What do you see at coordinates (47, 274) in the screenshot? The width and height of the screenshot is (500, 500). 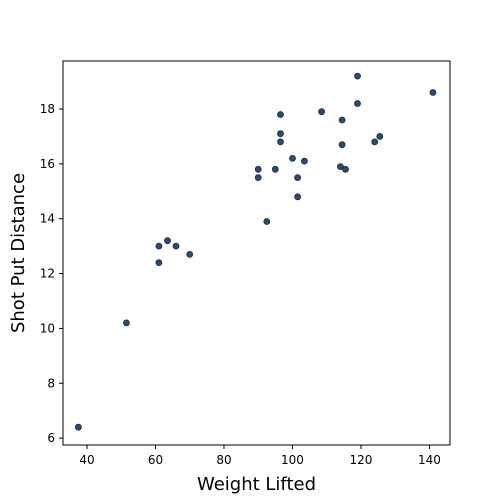 I see `y-tick-label: 12` at bounding box center [47, 274].